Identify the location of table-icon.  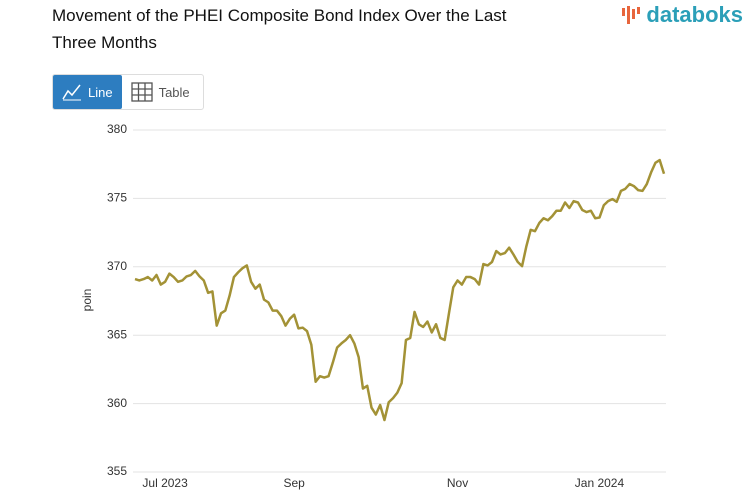
(141, 92).